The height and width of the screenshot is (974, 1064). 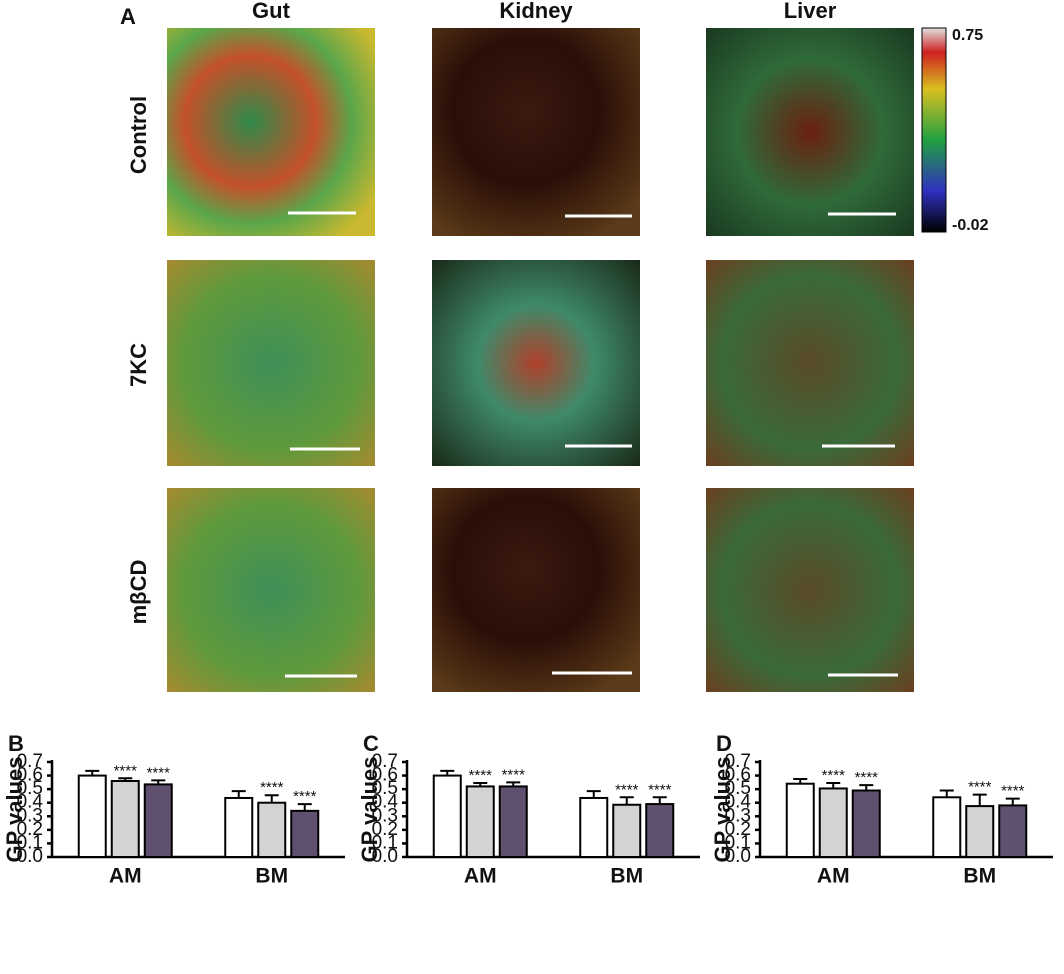 I want to click on panel-label: C, so click(x=371, y=743).